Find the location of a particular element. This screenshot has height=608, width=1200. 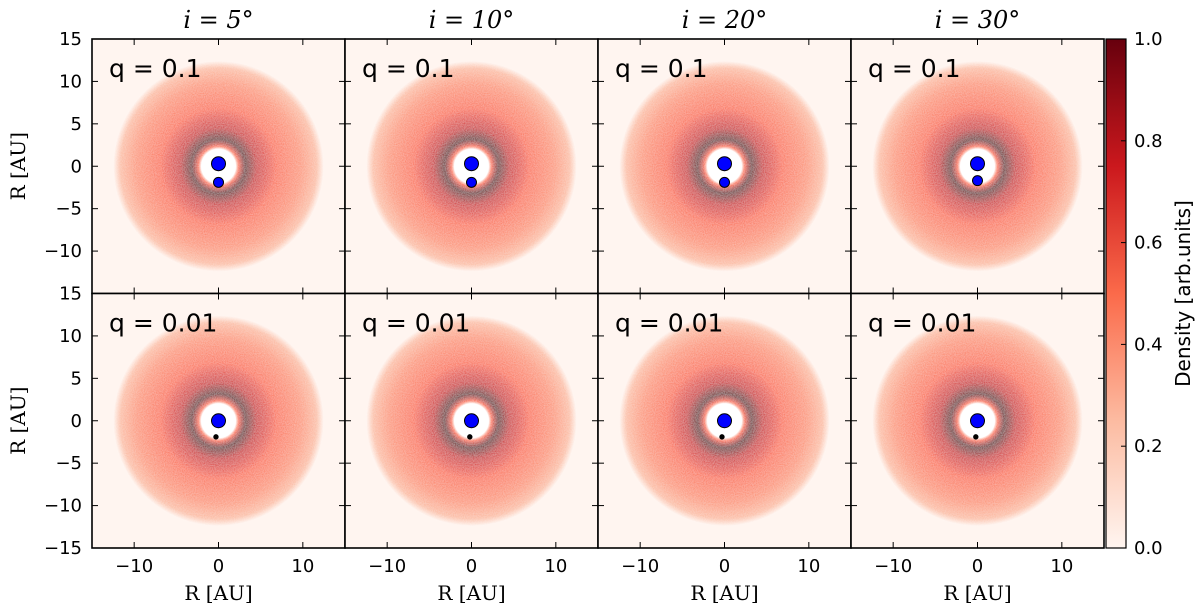

colorbar-tick-label: 0.8 is located at coordinates (1148, 141).